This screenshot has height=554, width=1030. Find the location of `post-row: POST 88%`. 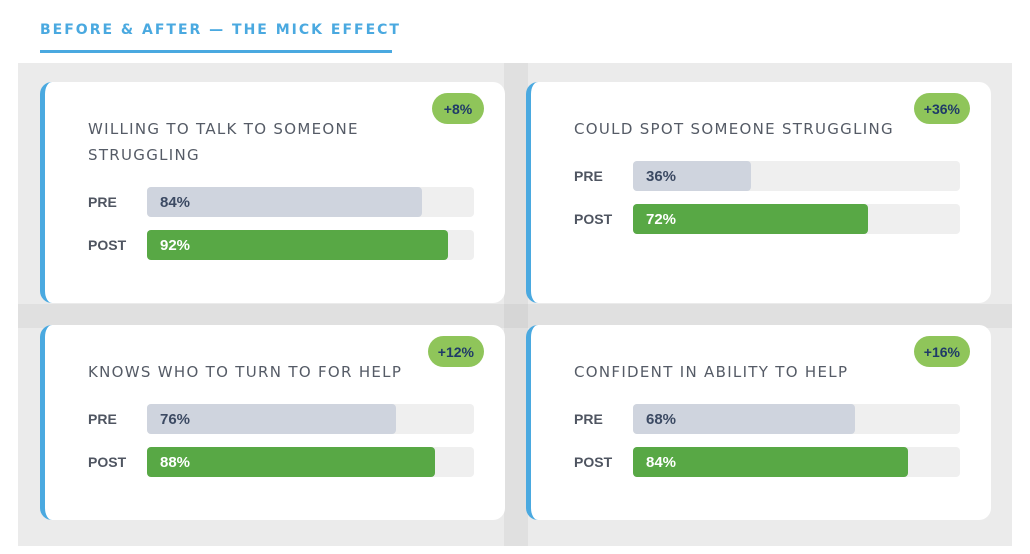

post-row: POST 88% is located at coordinates (283, 462).